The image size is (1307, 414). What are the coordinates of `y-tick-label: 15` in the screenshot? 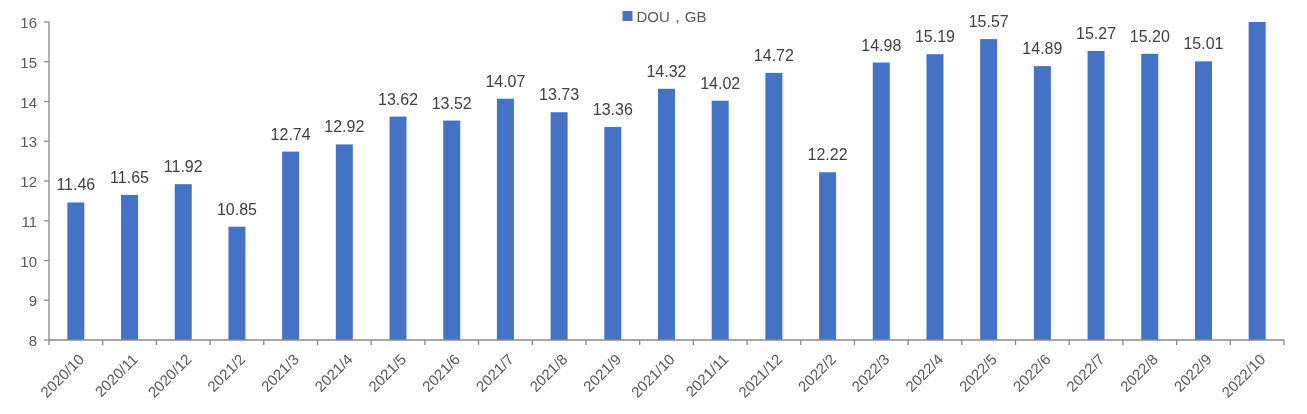 It's located at (28, 62).